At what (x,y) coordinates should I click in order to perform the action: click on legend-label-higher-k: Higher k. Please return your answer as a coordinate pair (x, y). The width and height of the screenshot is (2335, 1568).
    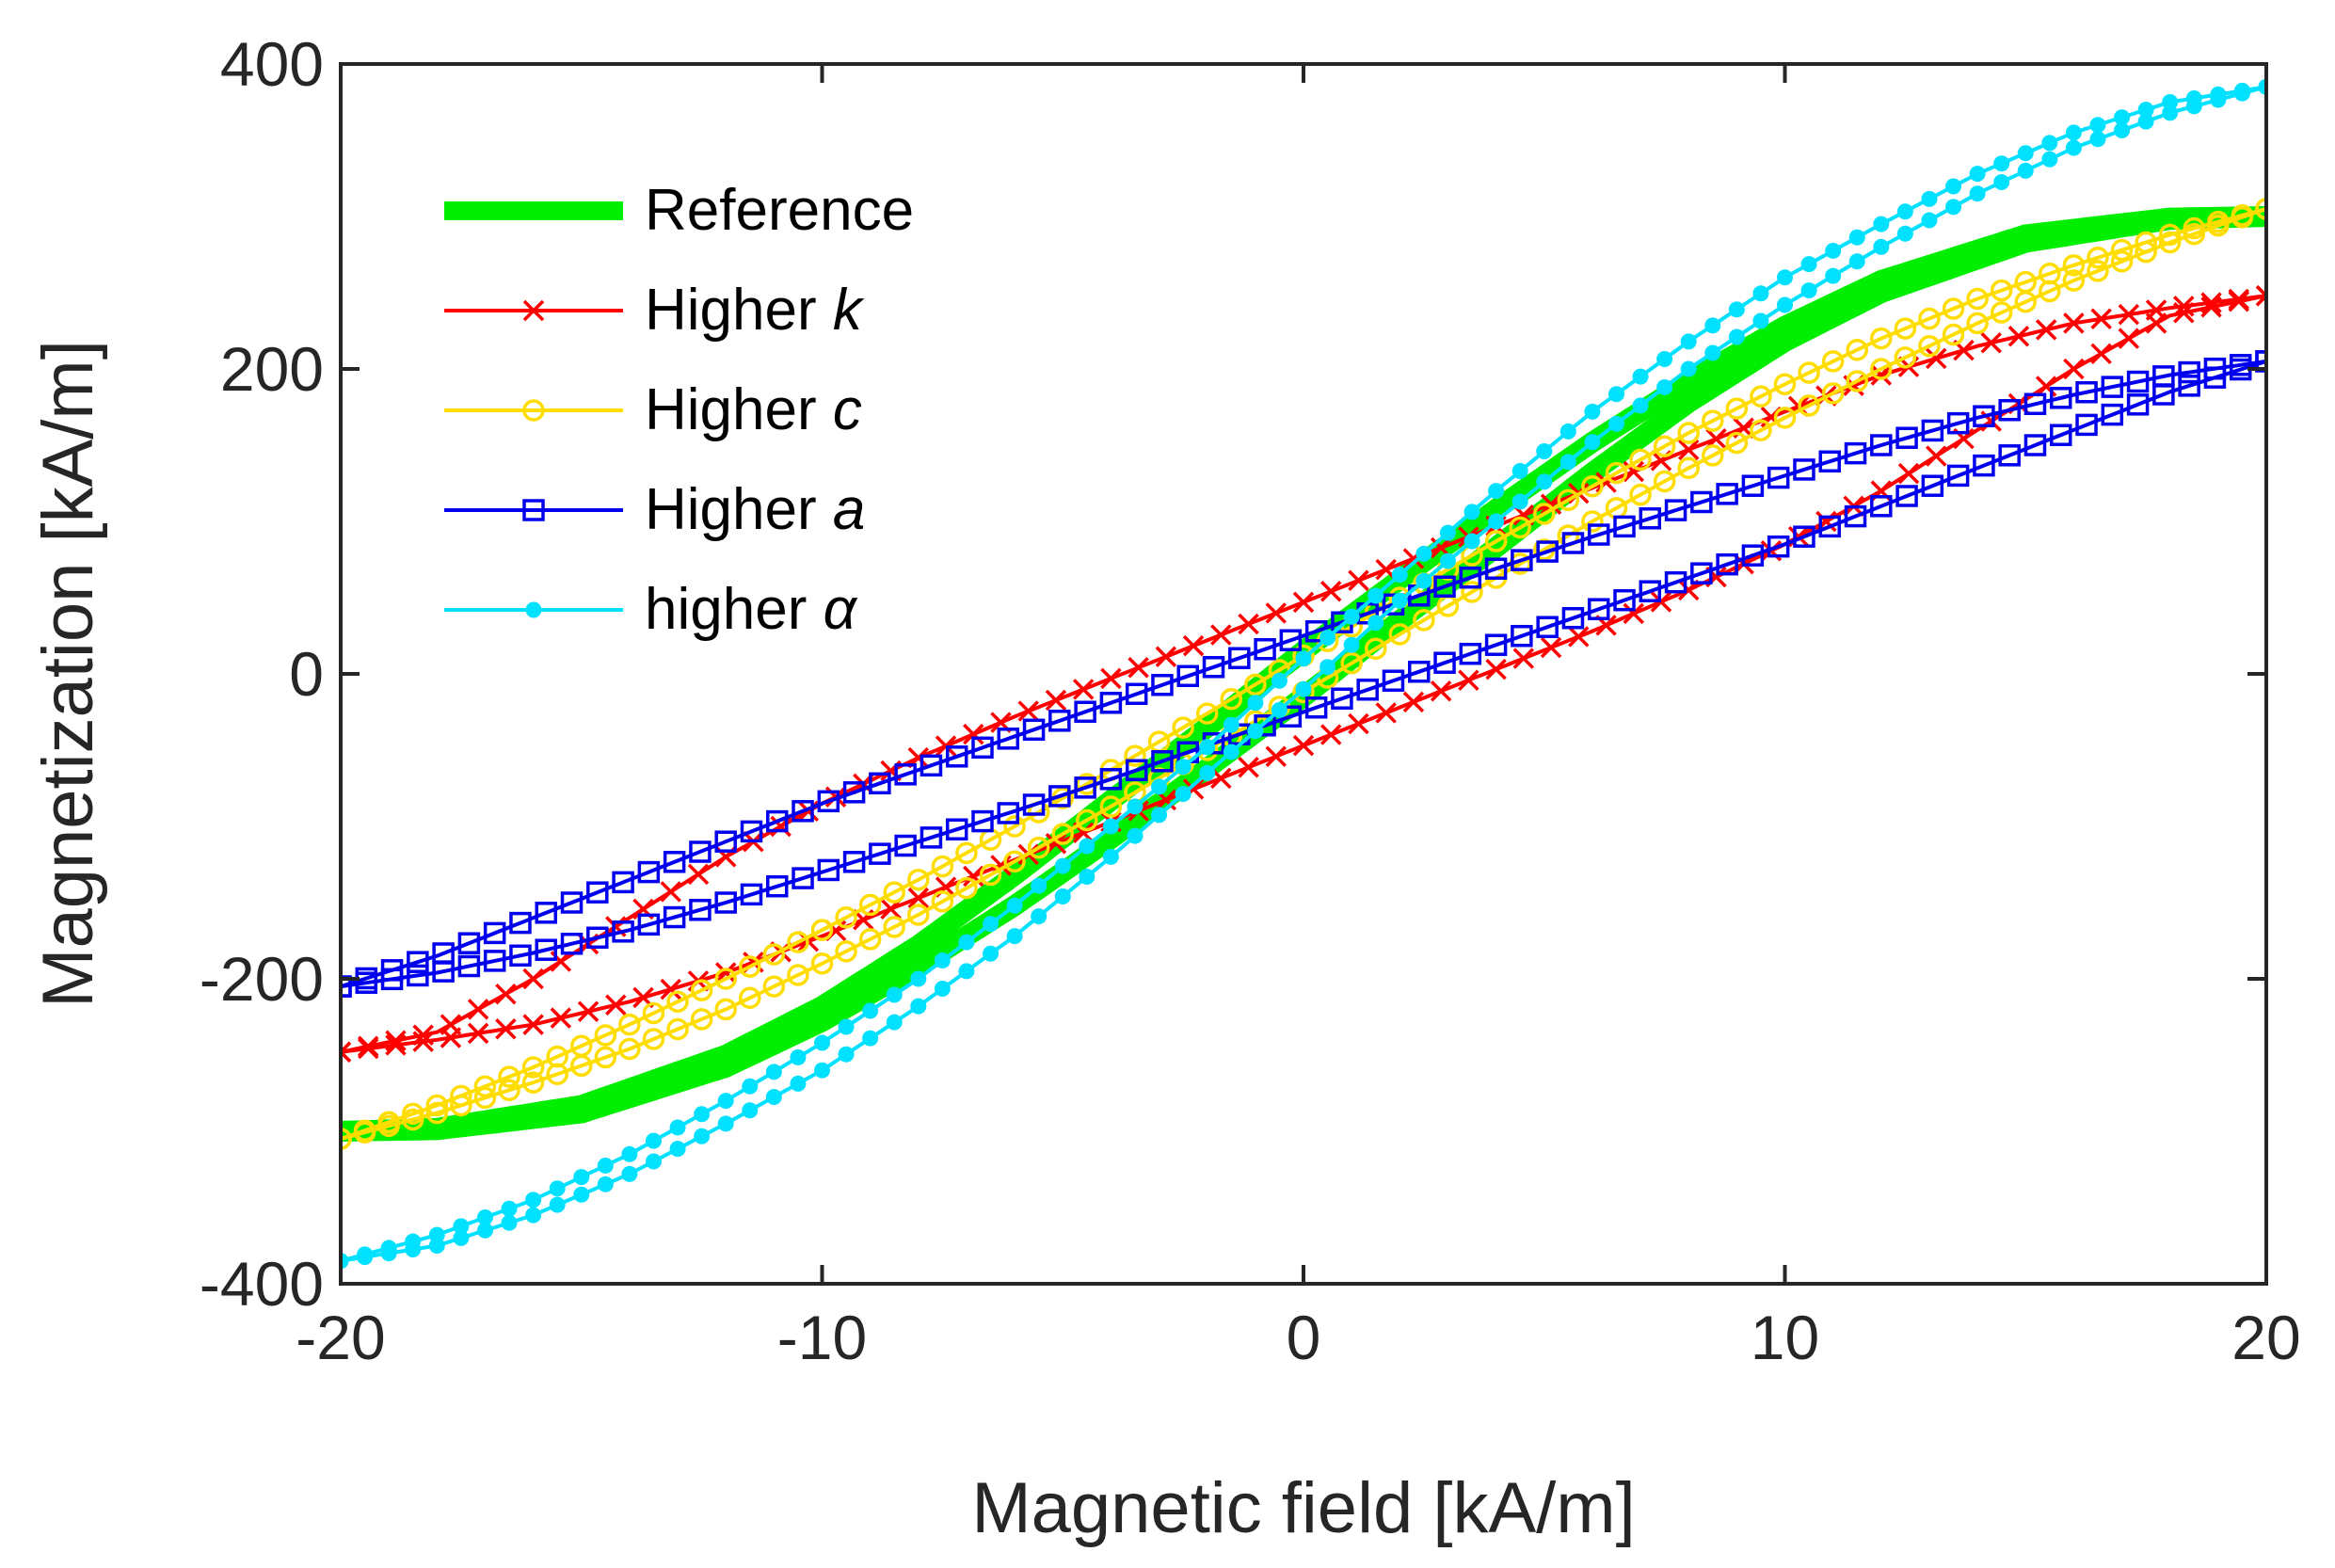
    Looking at the image, I should click on (755, 310).